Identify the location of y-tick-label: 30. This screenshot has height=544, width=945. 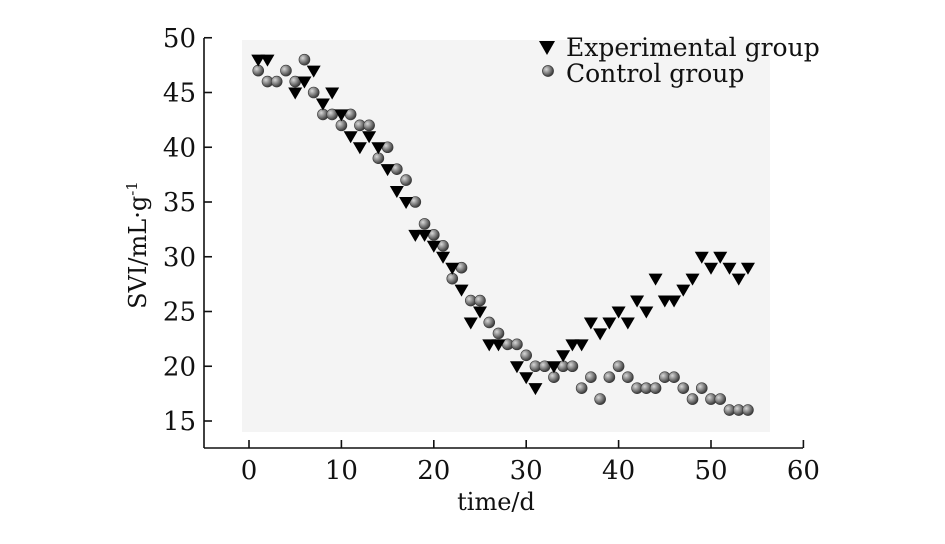
(179, 258).